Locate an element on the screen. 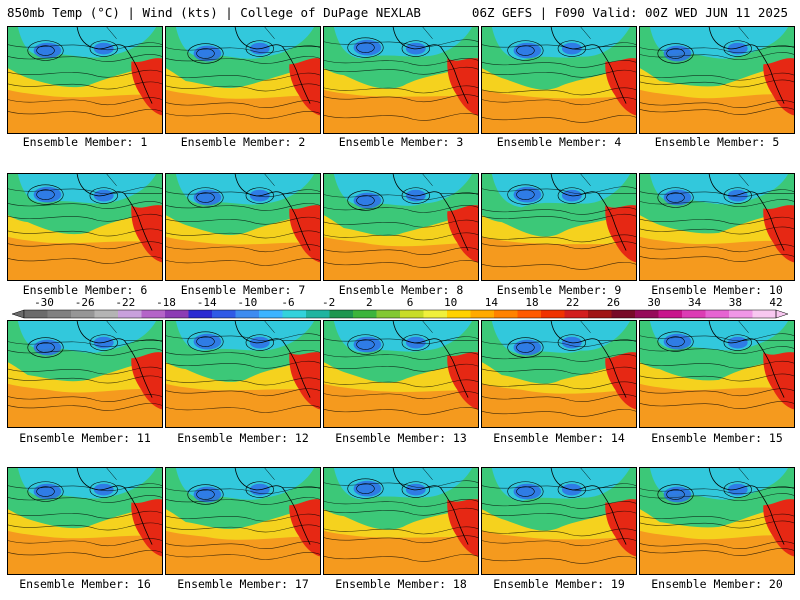  colorbar-tick-label: 42 is located at coordinates (775, 302).